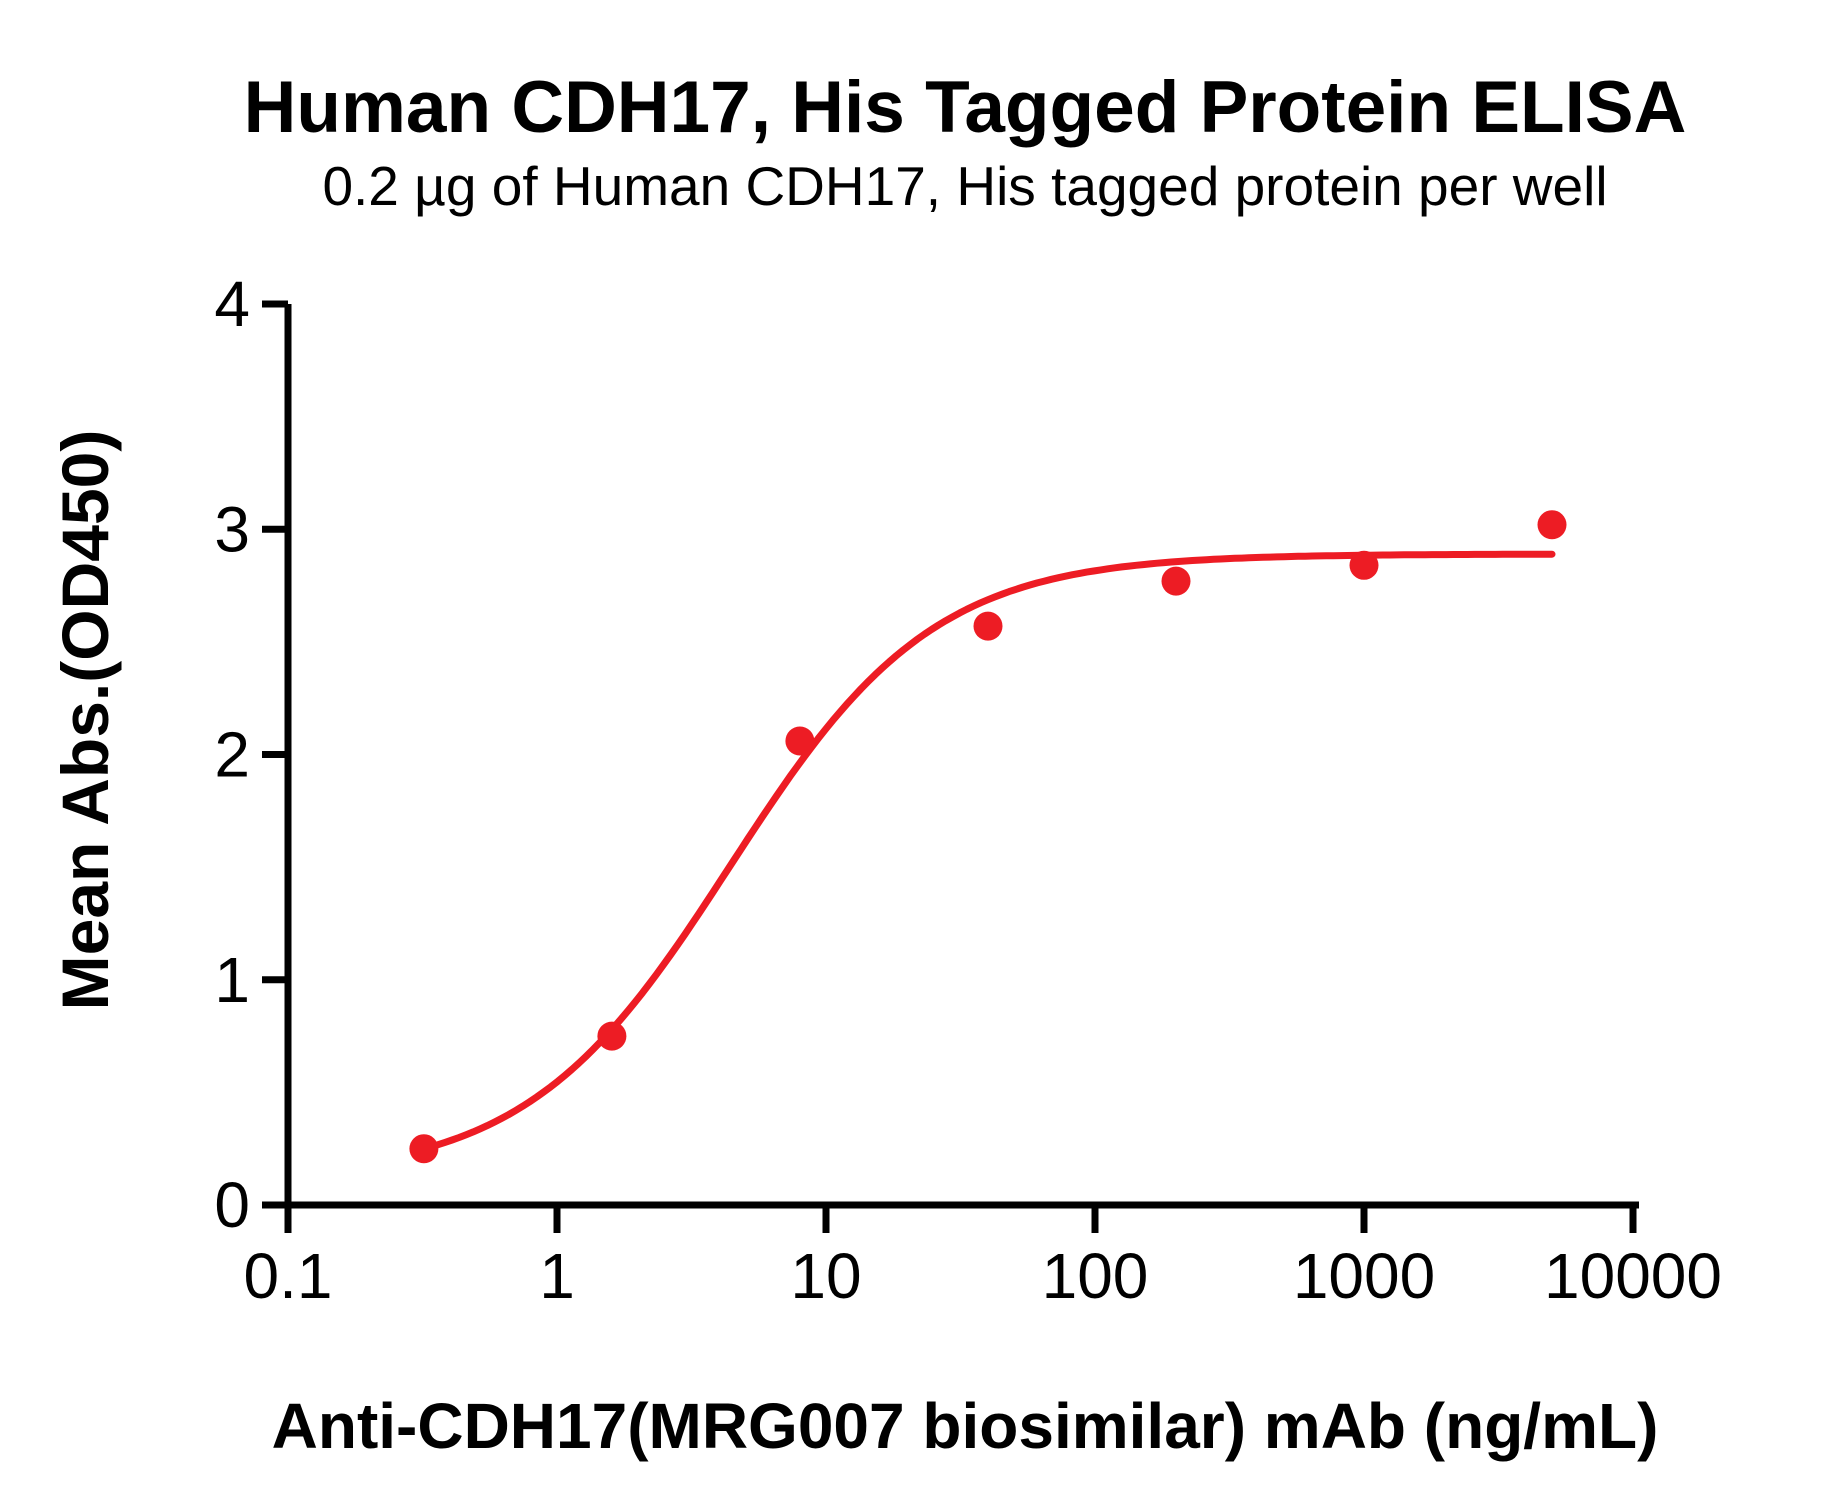  What do you see at coordinates (232, 1205) in the screenshot?
I see `y-tick-label: 0` at bounding box center [232, 1205].